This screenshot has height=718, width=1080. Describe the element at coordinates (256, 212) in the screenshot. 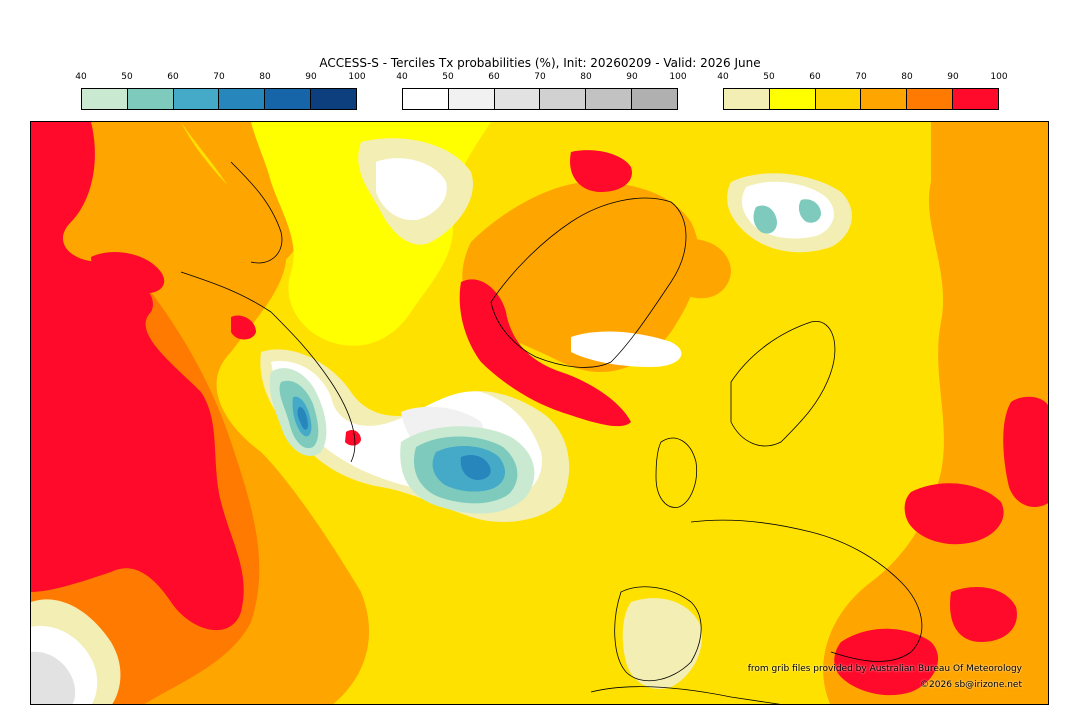

I see `coastline-baffin` at that location.